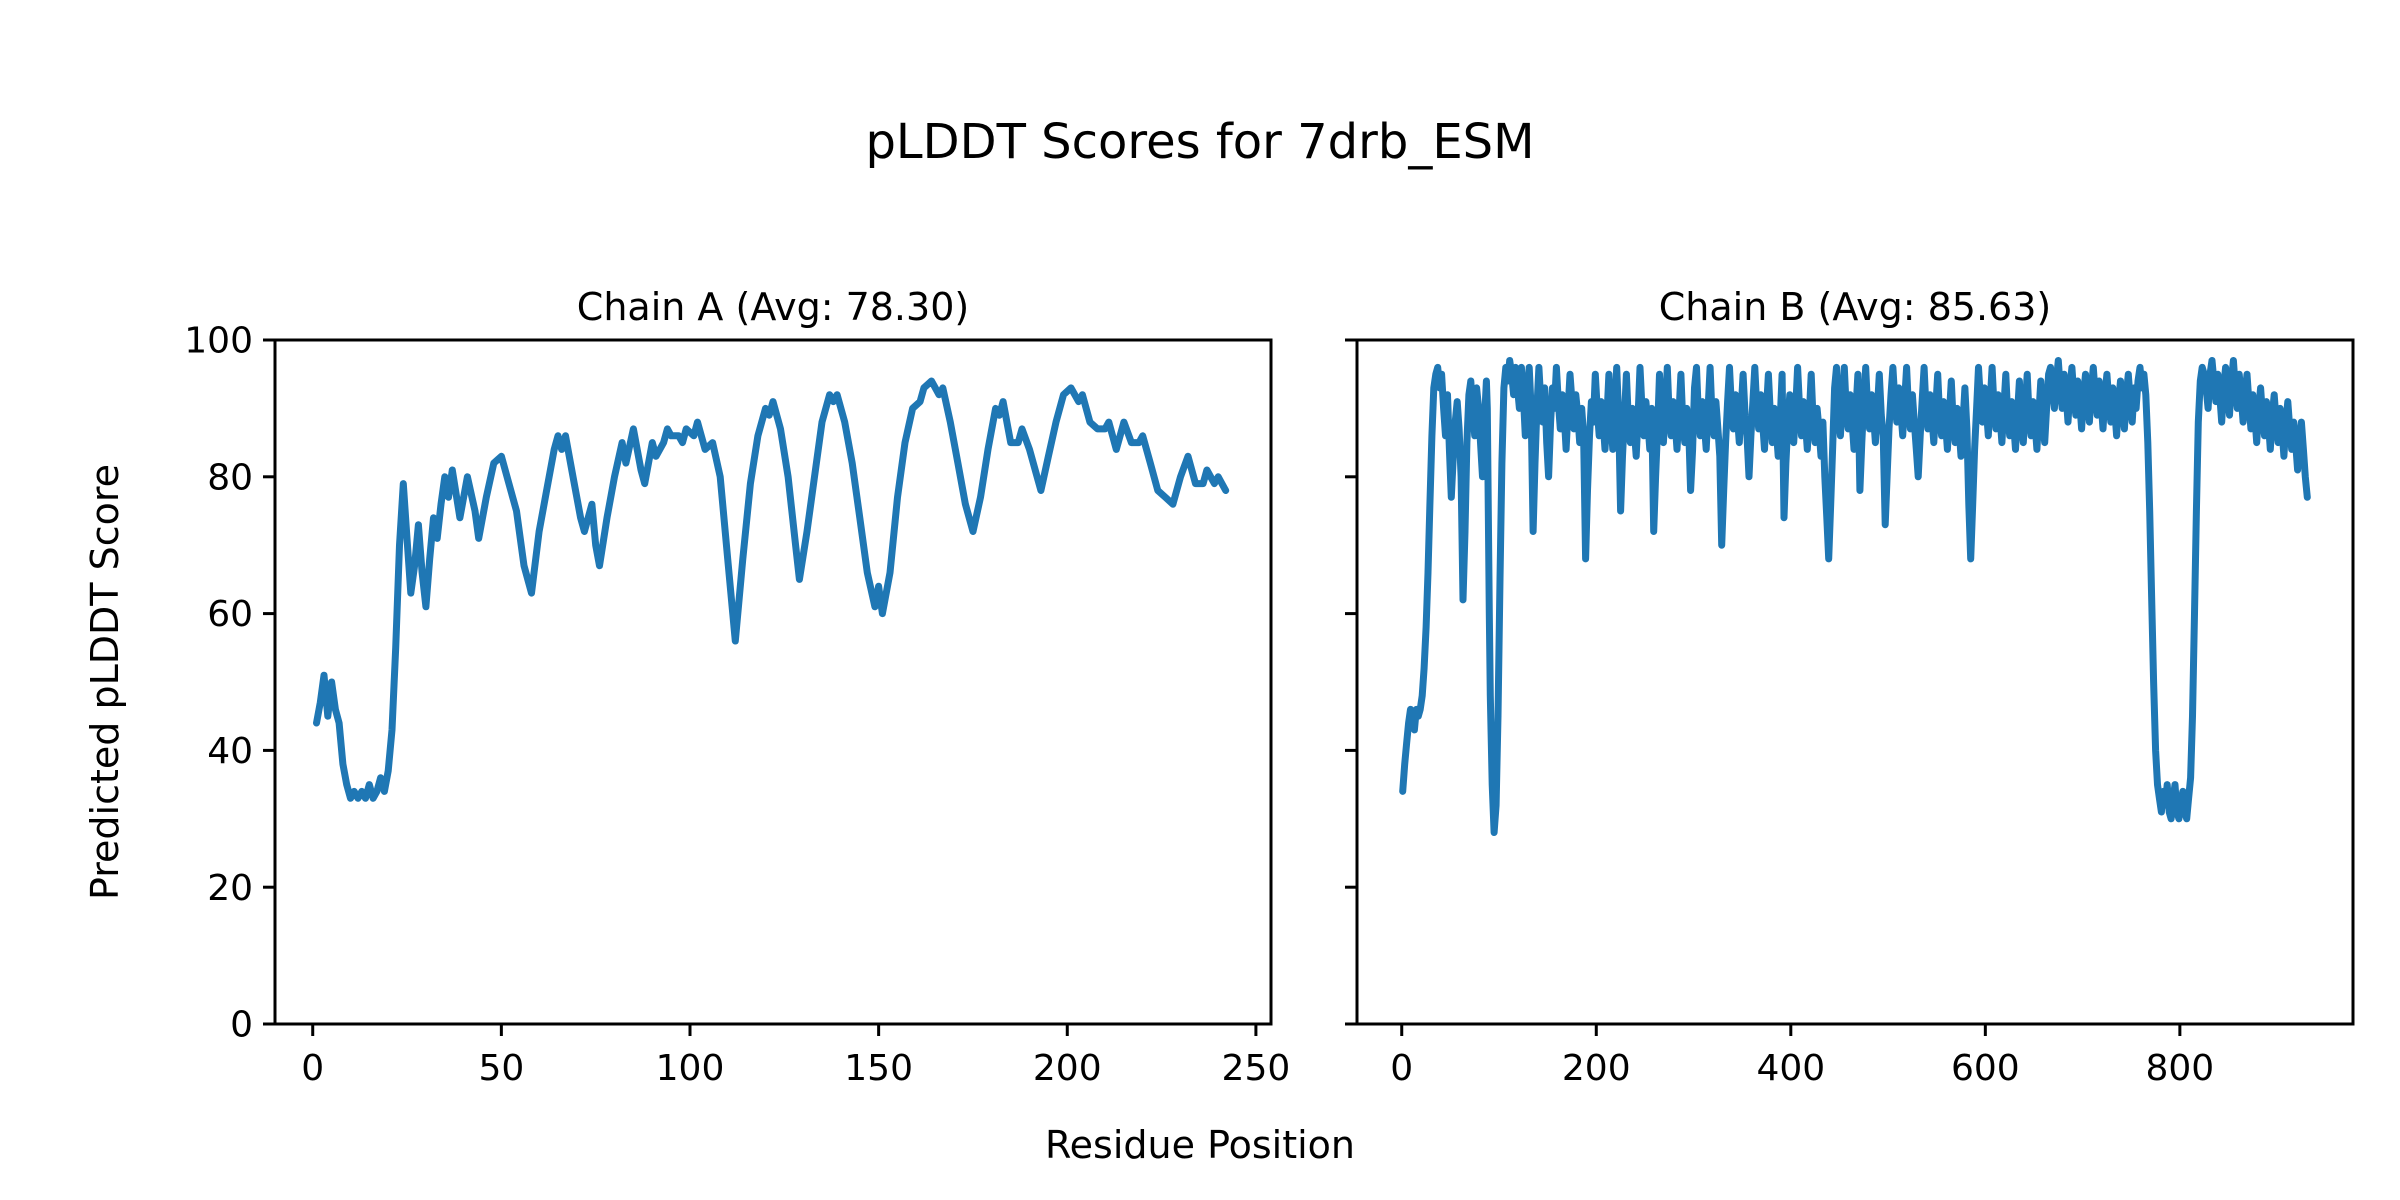 This screenshot has width=2400, height=1200. I want to click on y-tick-label: 0, so click(241, 1025).